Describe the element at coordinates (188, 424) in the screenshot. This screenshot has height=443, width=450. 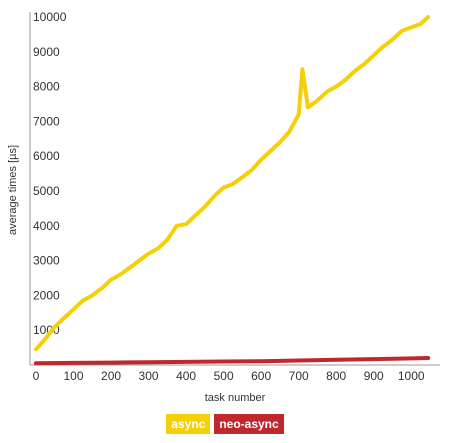
I see `legend-item-async: async` at that location.